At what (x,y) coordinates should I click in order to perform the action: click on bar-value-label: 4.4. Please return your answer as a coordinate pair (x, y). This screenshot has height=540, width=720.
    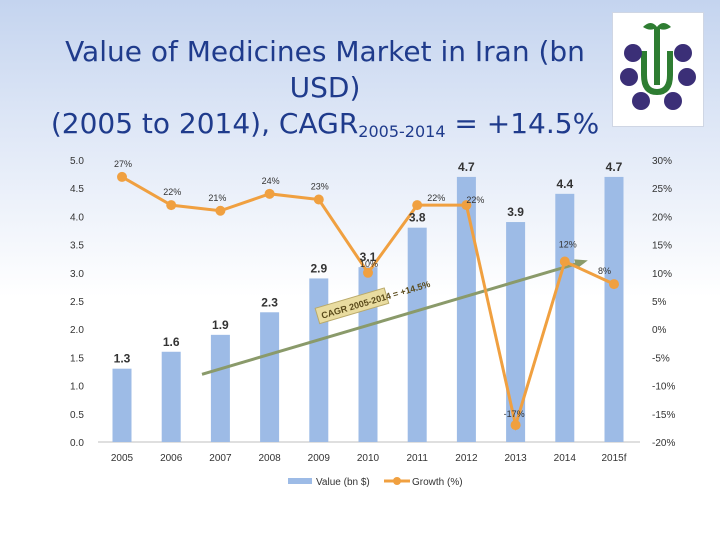
    Looking at the image, I should click on (564, 184).